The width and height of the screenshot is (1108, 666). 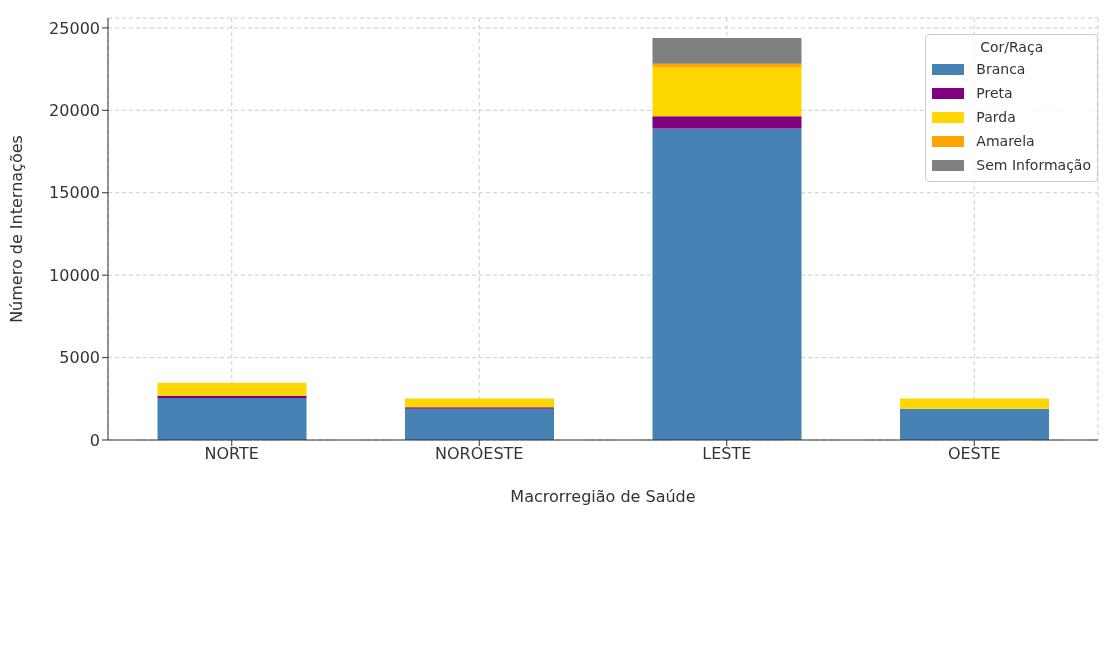 I want to click on legend-label: Branca, so click(x=1001, y=69).